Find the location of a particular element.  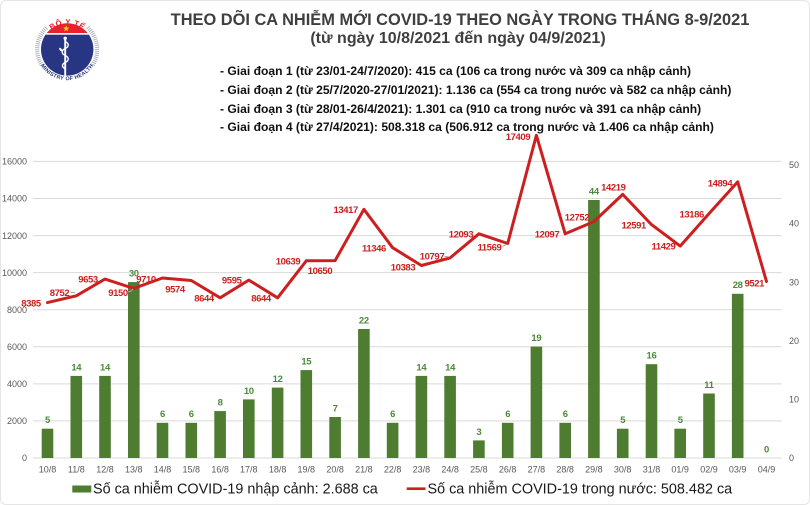

svg-text: 8 is located at coordinates (220, 403).